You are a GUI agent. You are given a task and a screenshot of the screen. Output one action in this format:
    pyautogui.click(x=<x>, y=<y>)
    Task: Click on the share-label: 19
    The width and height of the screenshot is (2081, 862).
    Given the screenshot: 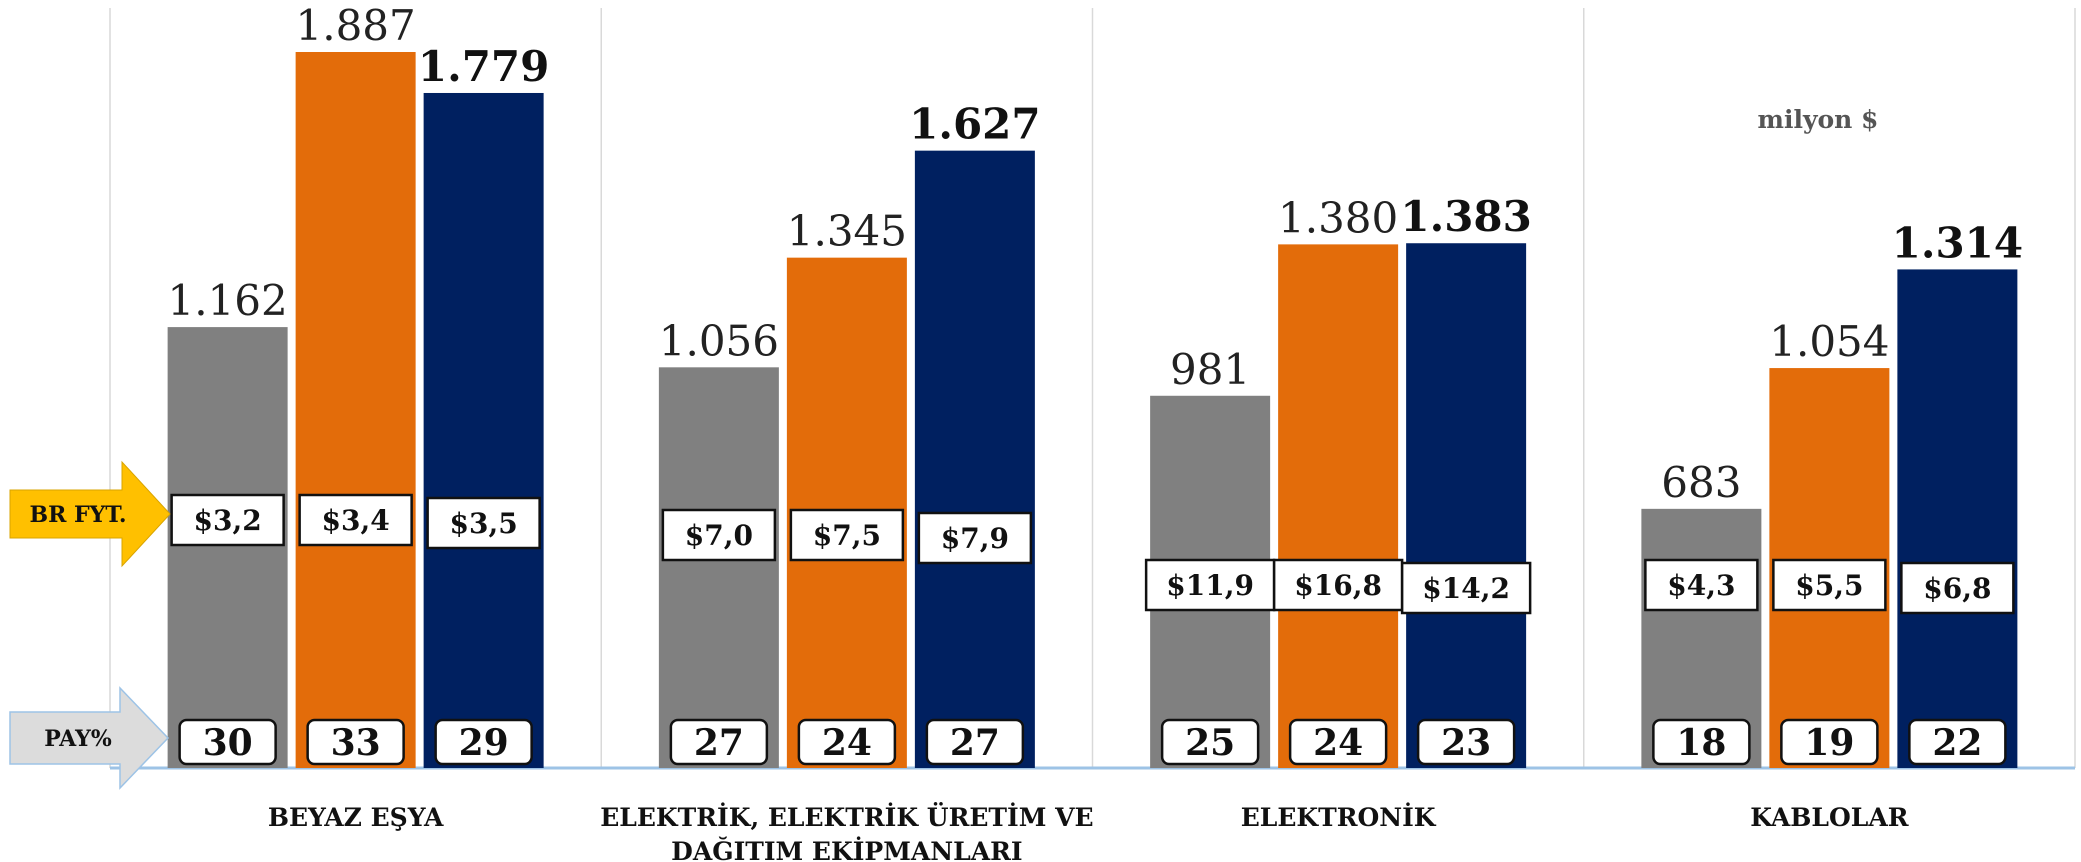 What is the action you would take?
    pyautogui.click(x=1829, y=743)
    